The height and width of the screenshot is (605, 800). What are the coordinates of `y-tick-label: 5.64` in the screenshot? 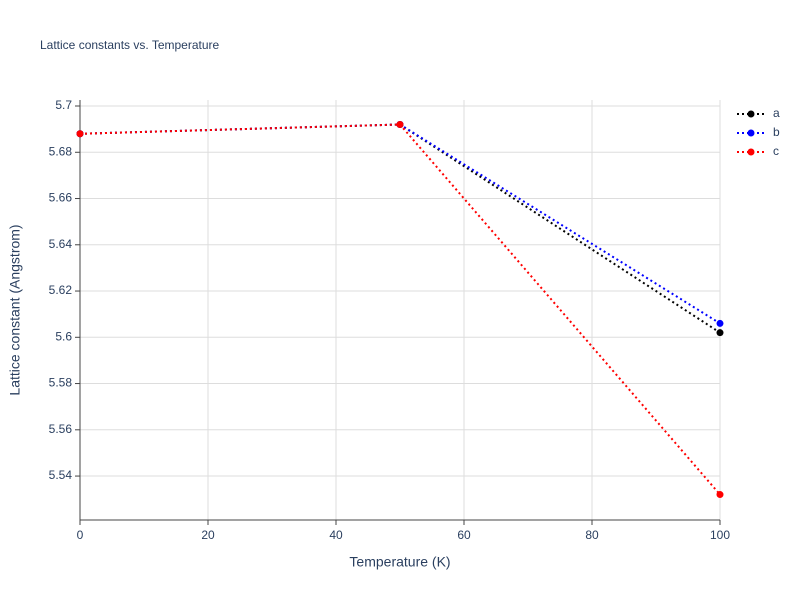 It's located at (61, 244).